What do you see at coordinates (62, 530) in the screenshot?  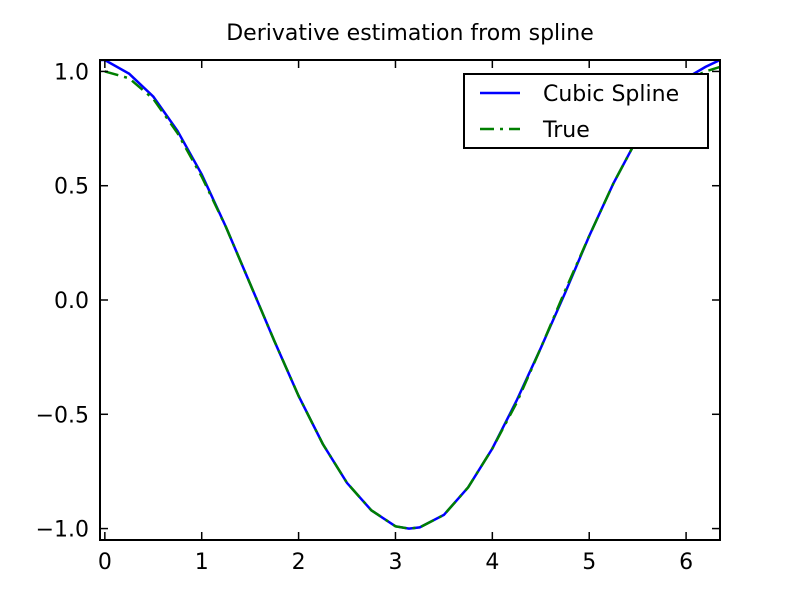 I see `y-tick-label: −1.0` at bounding box center [62, 530].